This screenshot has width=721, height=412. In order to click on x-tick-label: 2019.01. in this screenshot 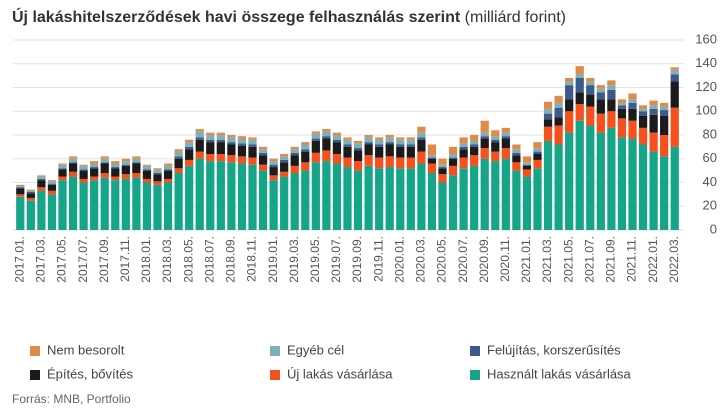, I will do `click(273, 259)`.